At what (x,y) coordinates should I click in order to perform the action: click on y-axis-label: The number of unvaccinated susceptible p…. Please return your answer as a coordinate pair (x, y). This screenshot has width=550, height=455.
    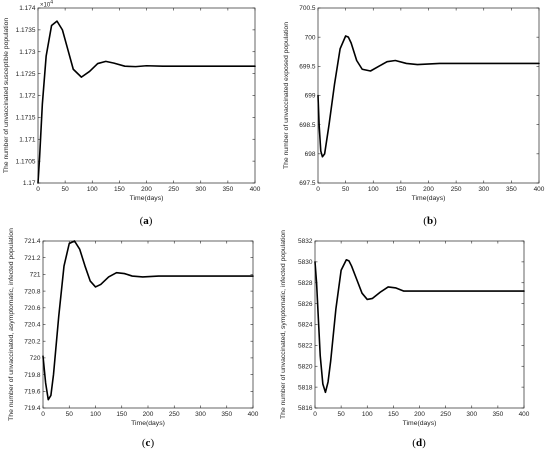
    Looking at the image, I should click on (6, 96).